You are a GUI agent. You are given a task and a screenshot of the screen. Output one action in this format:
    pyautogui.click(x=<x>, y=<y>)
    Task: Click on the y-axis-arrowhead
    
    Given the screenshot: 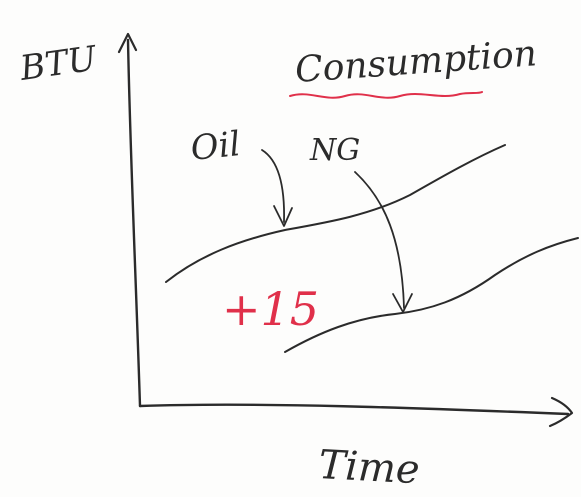 What is the action you would take?
    pyautogui.click(x=127, y=43)
    